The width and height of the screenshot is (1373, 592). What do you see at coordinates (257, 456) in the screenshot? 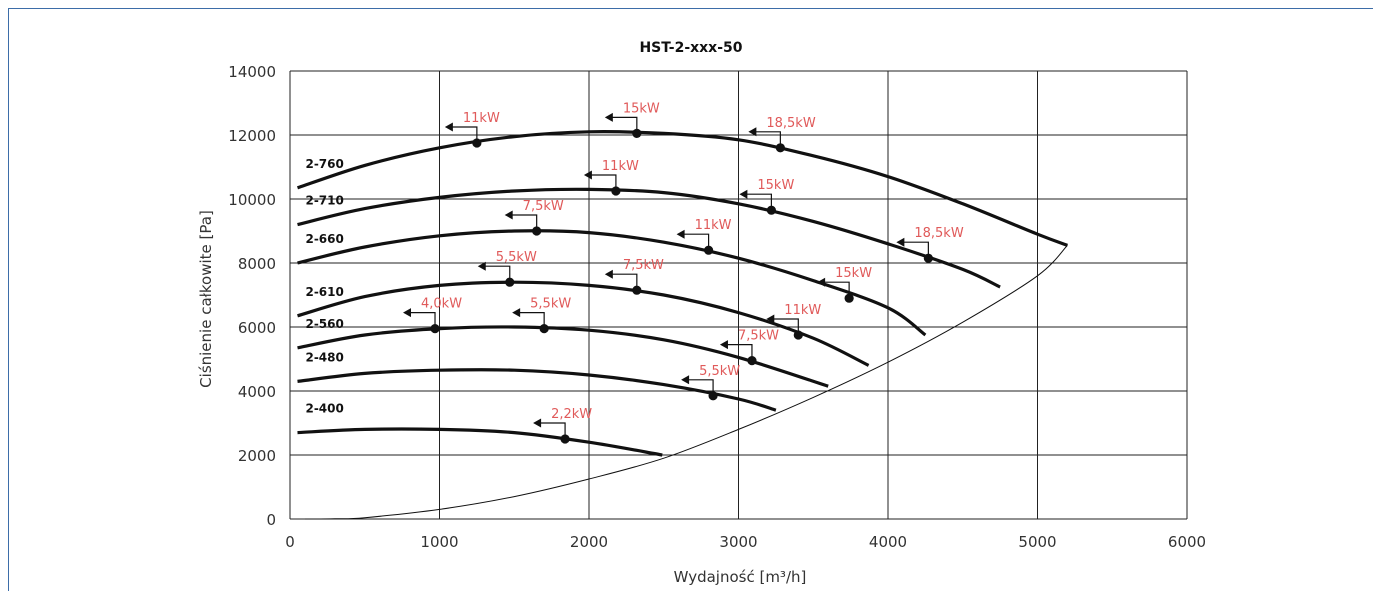
I see `y-tick-label: 2000` at bounding box center [257, 456].